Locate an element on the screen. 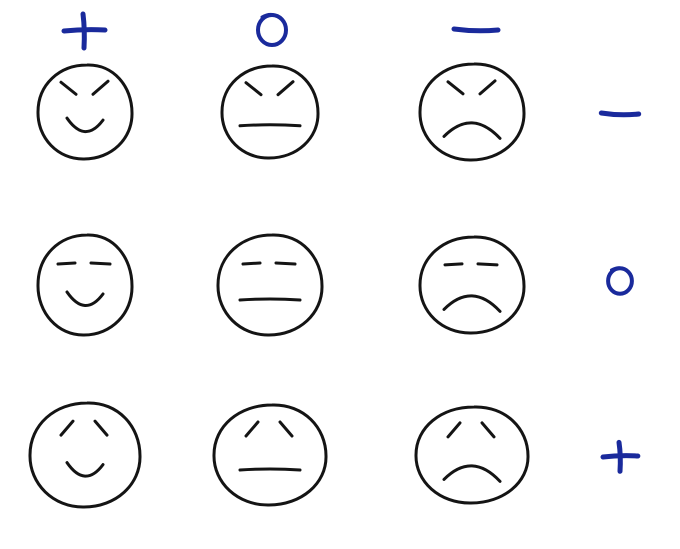 The height and width of the screenshot is (549, 680). column-headers is located at coordinates (281, 31).